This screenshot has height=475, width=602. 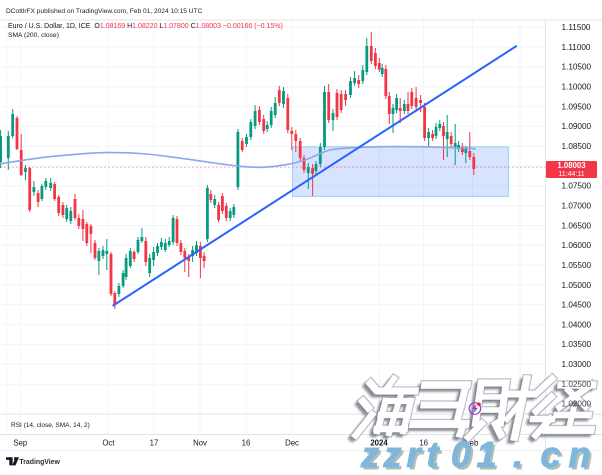 What do you see at coordinates (577, 384) in the screenshot?
I see `svg-text: 1.02500` at bounding box center [577, 384].